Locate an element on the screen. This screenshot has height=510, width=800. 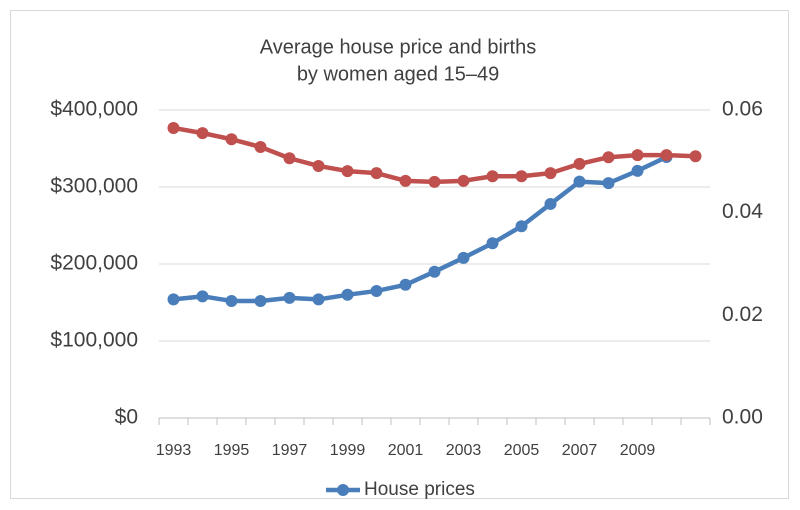
x-tick-label: 2001 is located at coordinates (406, 450).